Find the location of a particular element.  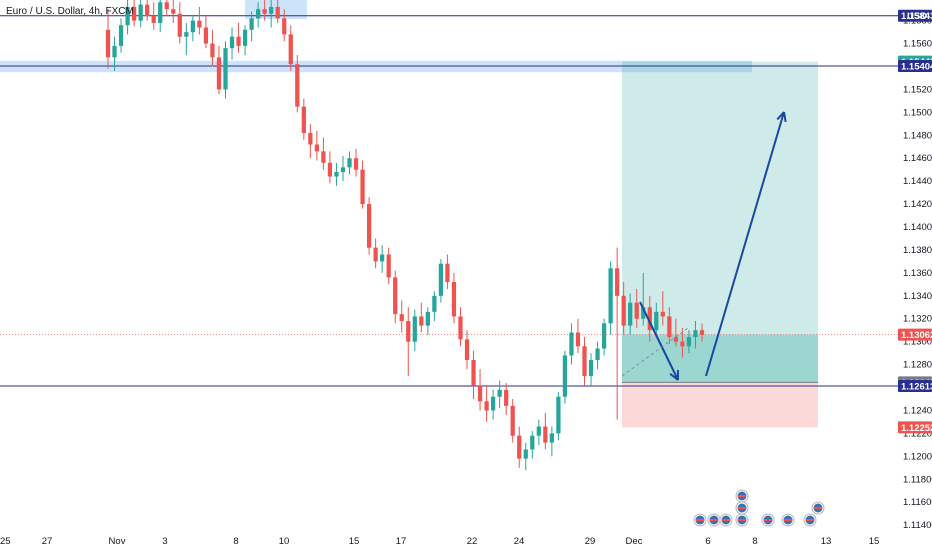

time-tick: 22 is located at coordinates (472, 541).